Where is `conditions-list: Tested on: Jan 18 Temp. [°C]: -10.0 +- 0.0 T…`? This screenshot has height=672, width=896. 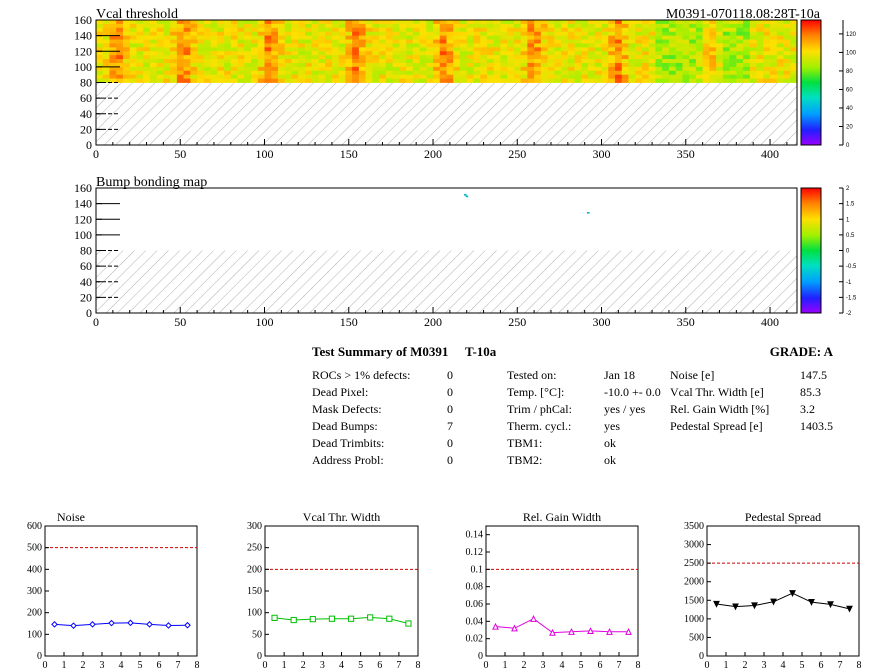
conditions-list: Tested on: Jan 18 Temp. [°C]: -10.0 +- 0.0 T… is located at coordinates (584, 417).